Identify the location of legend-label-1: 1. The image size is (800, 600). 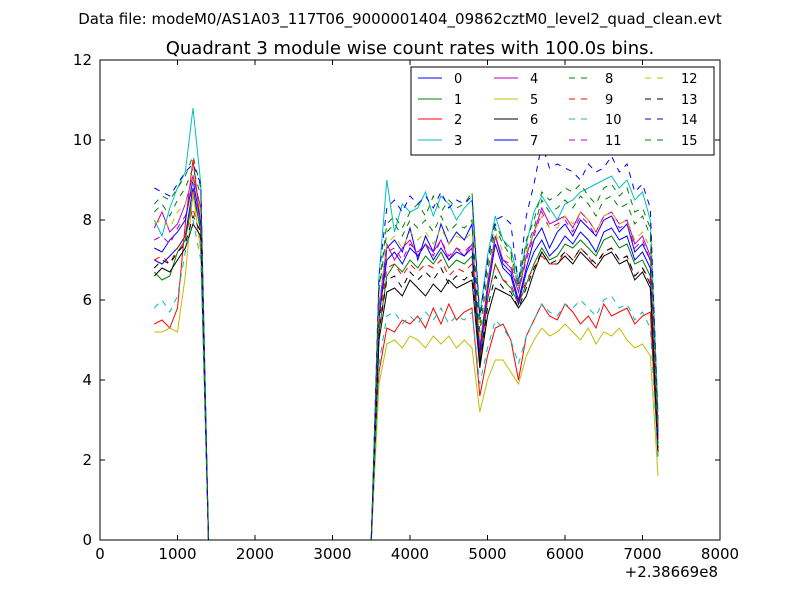
(458, 100).